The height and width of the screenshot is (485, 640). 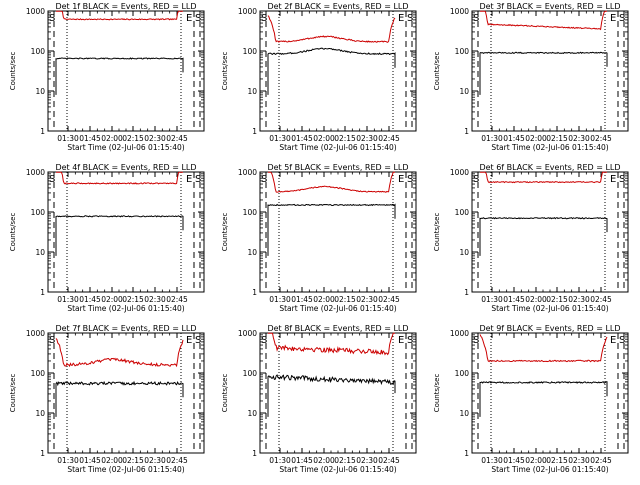 What do you see at coordinates (337, 328) in the screenshot?
I see `panel-title: Det 8f BLACK = Events, RED = LLD` at bounding box center [337, 328].